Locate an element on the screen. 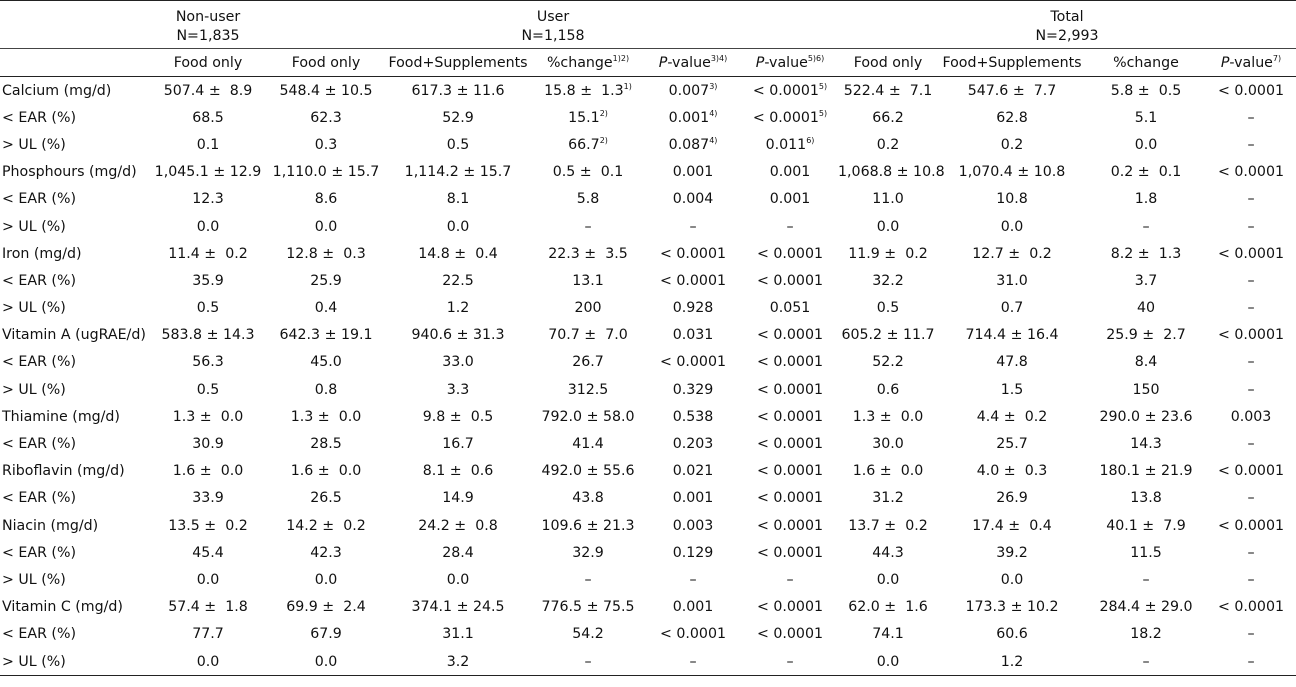  cell-value: 54.2 is located at coordinates (588, 634).